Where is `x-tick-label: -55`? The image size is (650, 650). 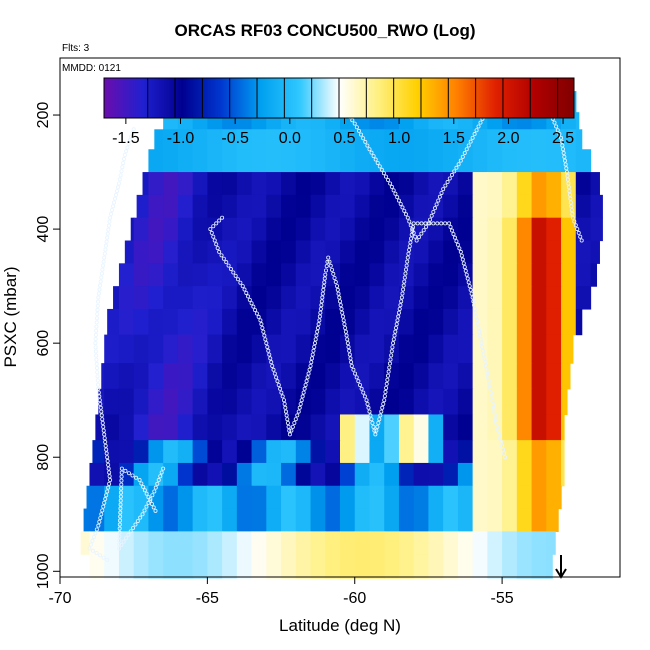
x-tick-label: -55 is located at coordinates (502, 598).